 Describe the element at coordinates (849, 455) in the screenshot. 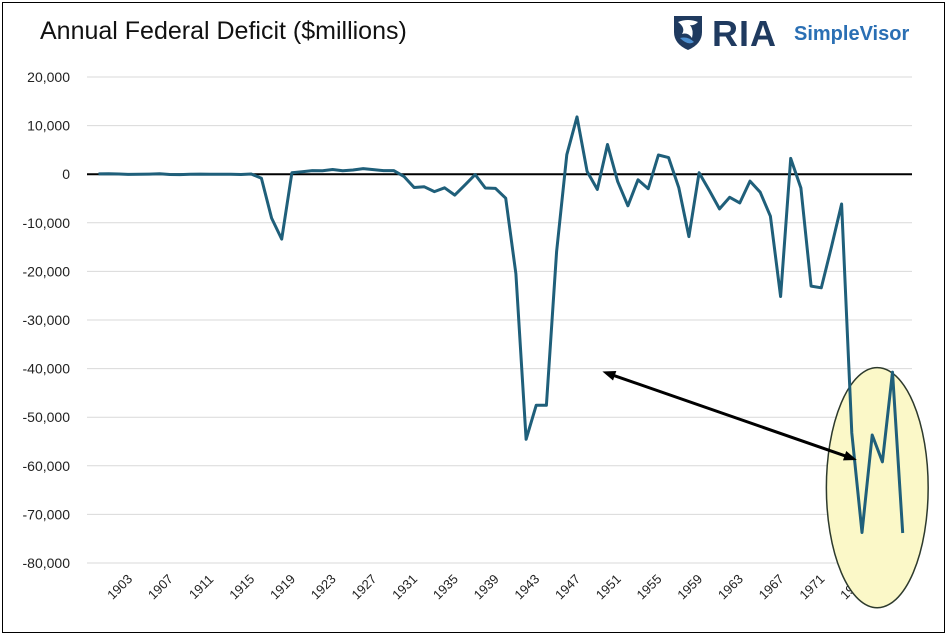

I see `arrow-head-end` at that location.